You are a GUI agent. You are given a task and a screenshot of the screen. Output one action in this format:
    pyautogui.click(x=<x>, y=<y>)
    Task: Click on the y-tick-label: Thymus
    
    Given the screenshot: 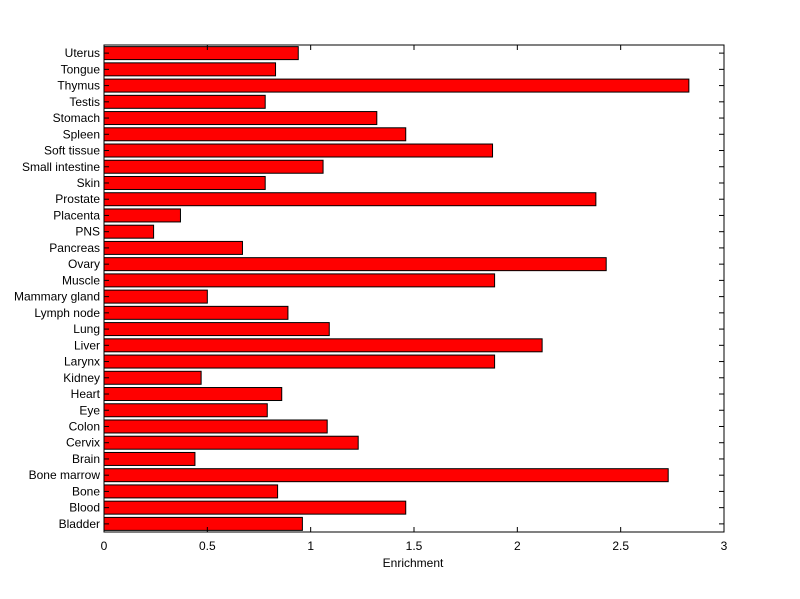 What is the action you would take?
    pyautogui.click(x=78, y=86)
    